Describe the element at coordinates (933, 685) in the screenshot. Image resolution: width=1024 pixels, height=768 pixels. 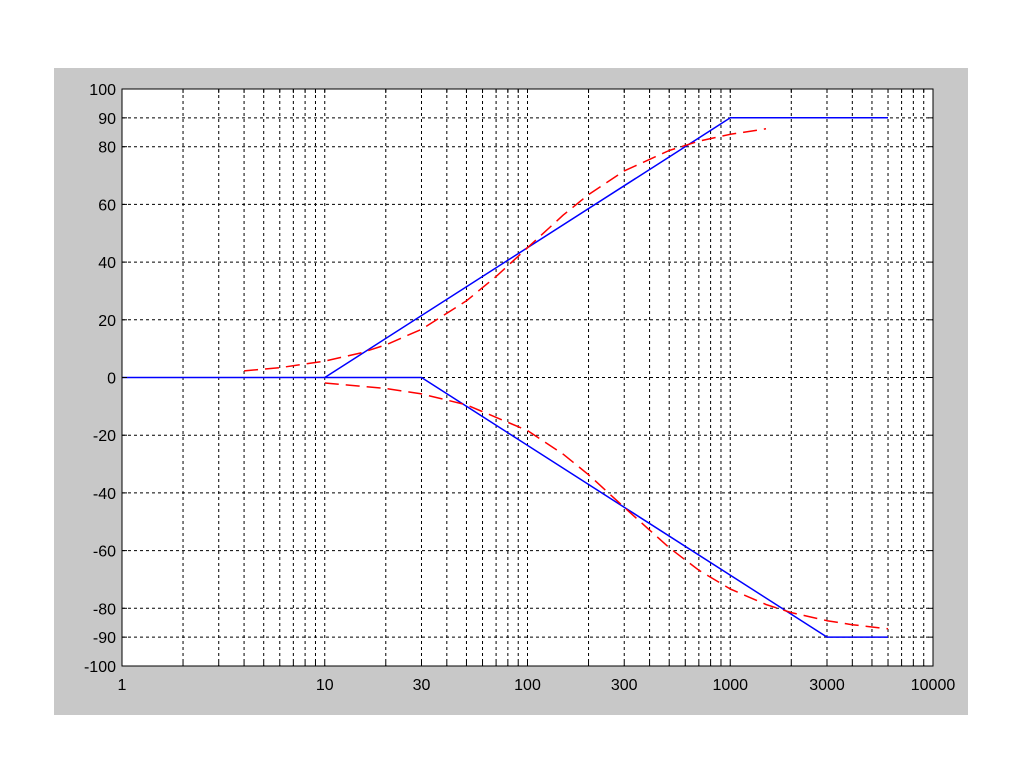
I see `x-tick-label: 10000` at that location.